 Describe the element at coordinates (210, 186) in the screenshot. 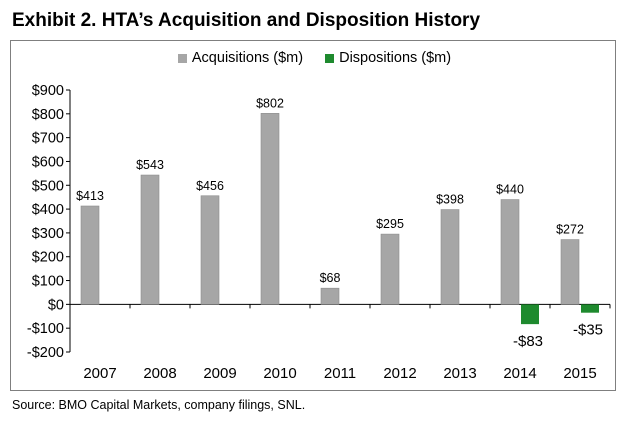

I see `data-label-acquisitions: $456` at that location.